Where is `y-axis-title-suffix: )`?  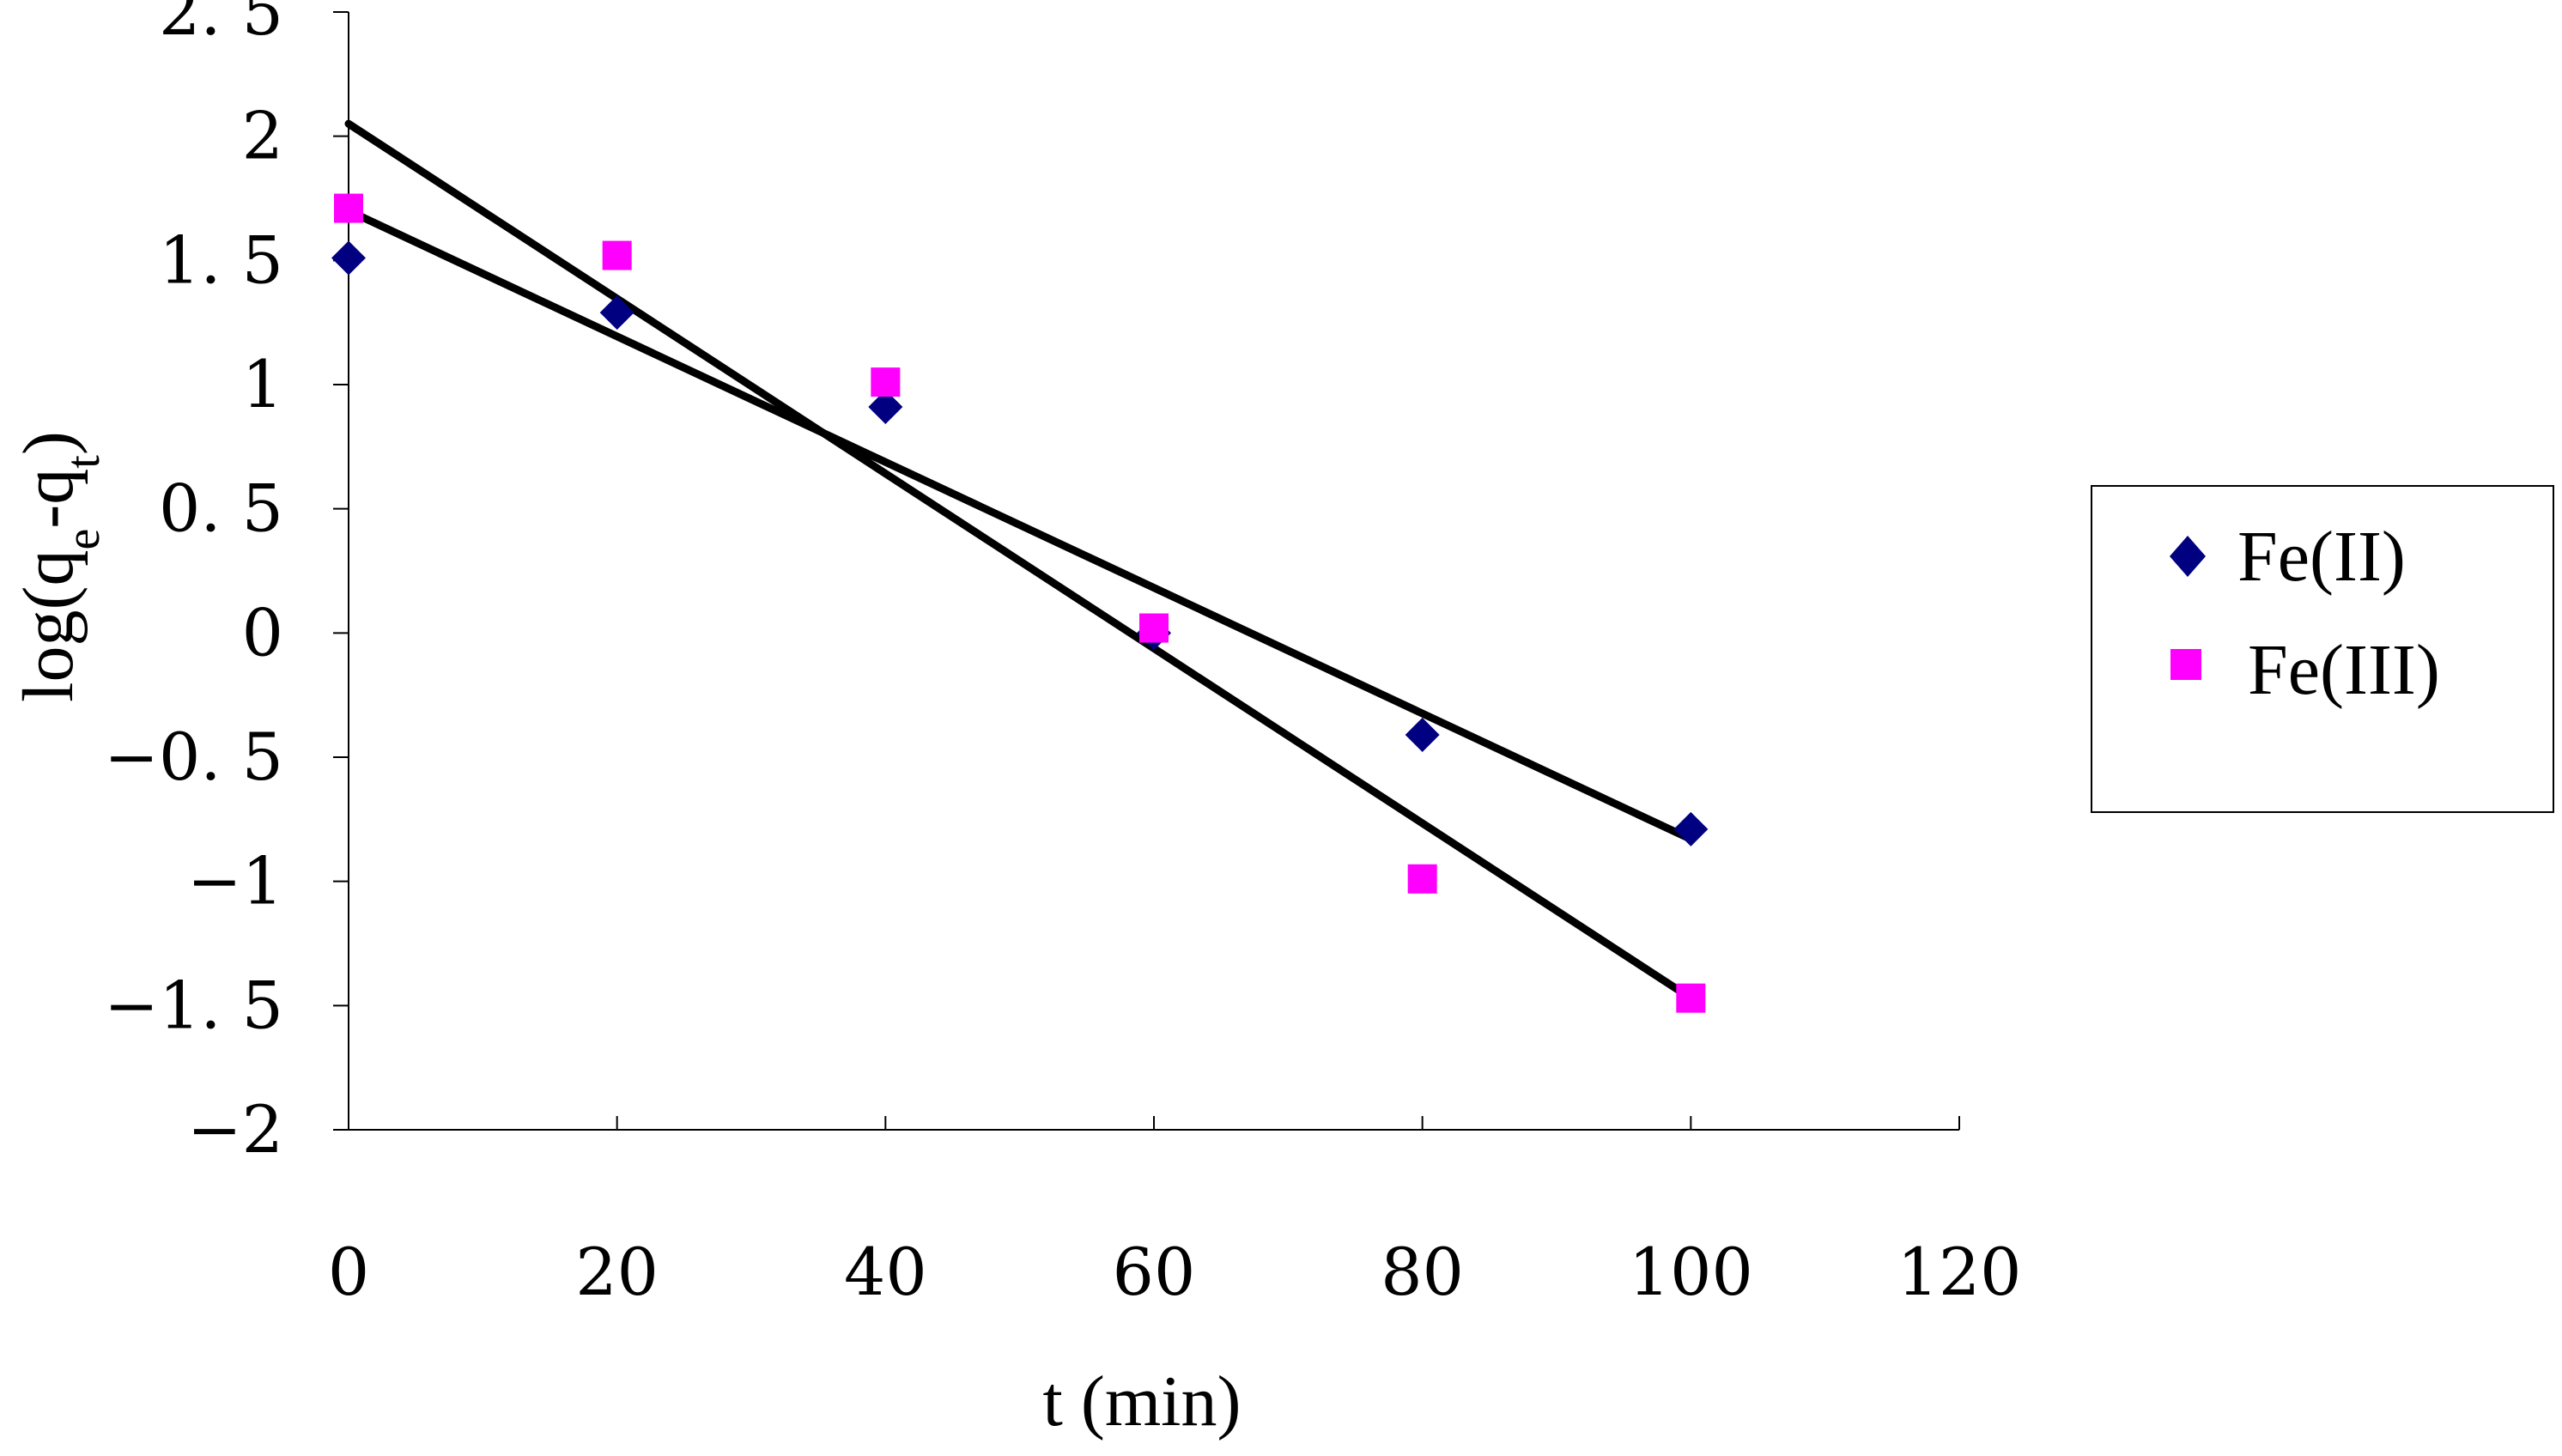
y-axis-title-suffix: ) is located at coordinates (48, 443).